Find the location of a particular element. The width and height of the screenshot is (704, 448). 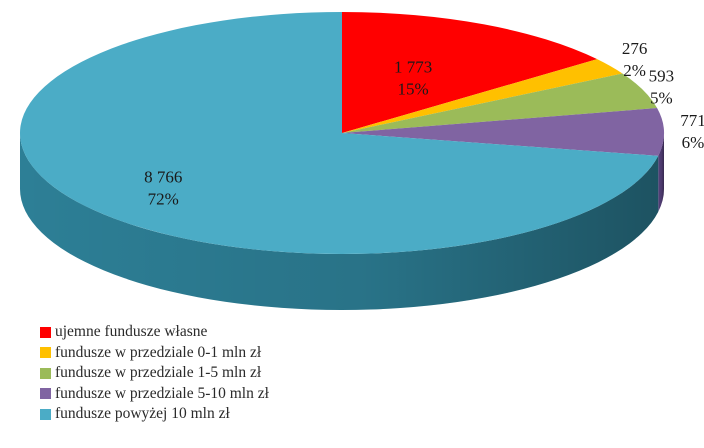

data-label-0: 1 773 15% is located at coordinates (413, 78).